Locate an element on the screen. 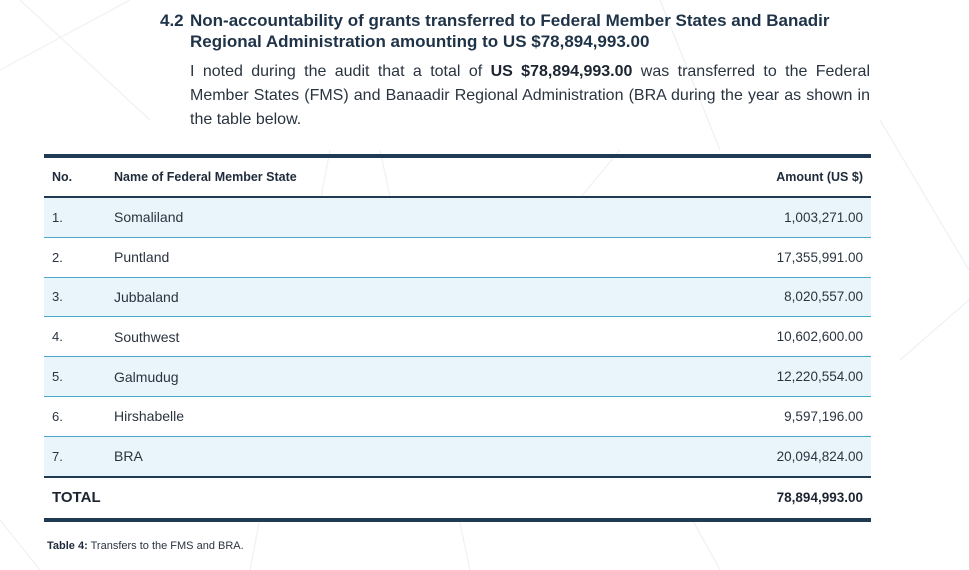 The height and width of the screenshot is (570, 969). row-number: 1. is located at coordinates (75, 217).